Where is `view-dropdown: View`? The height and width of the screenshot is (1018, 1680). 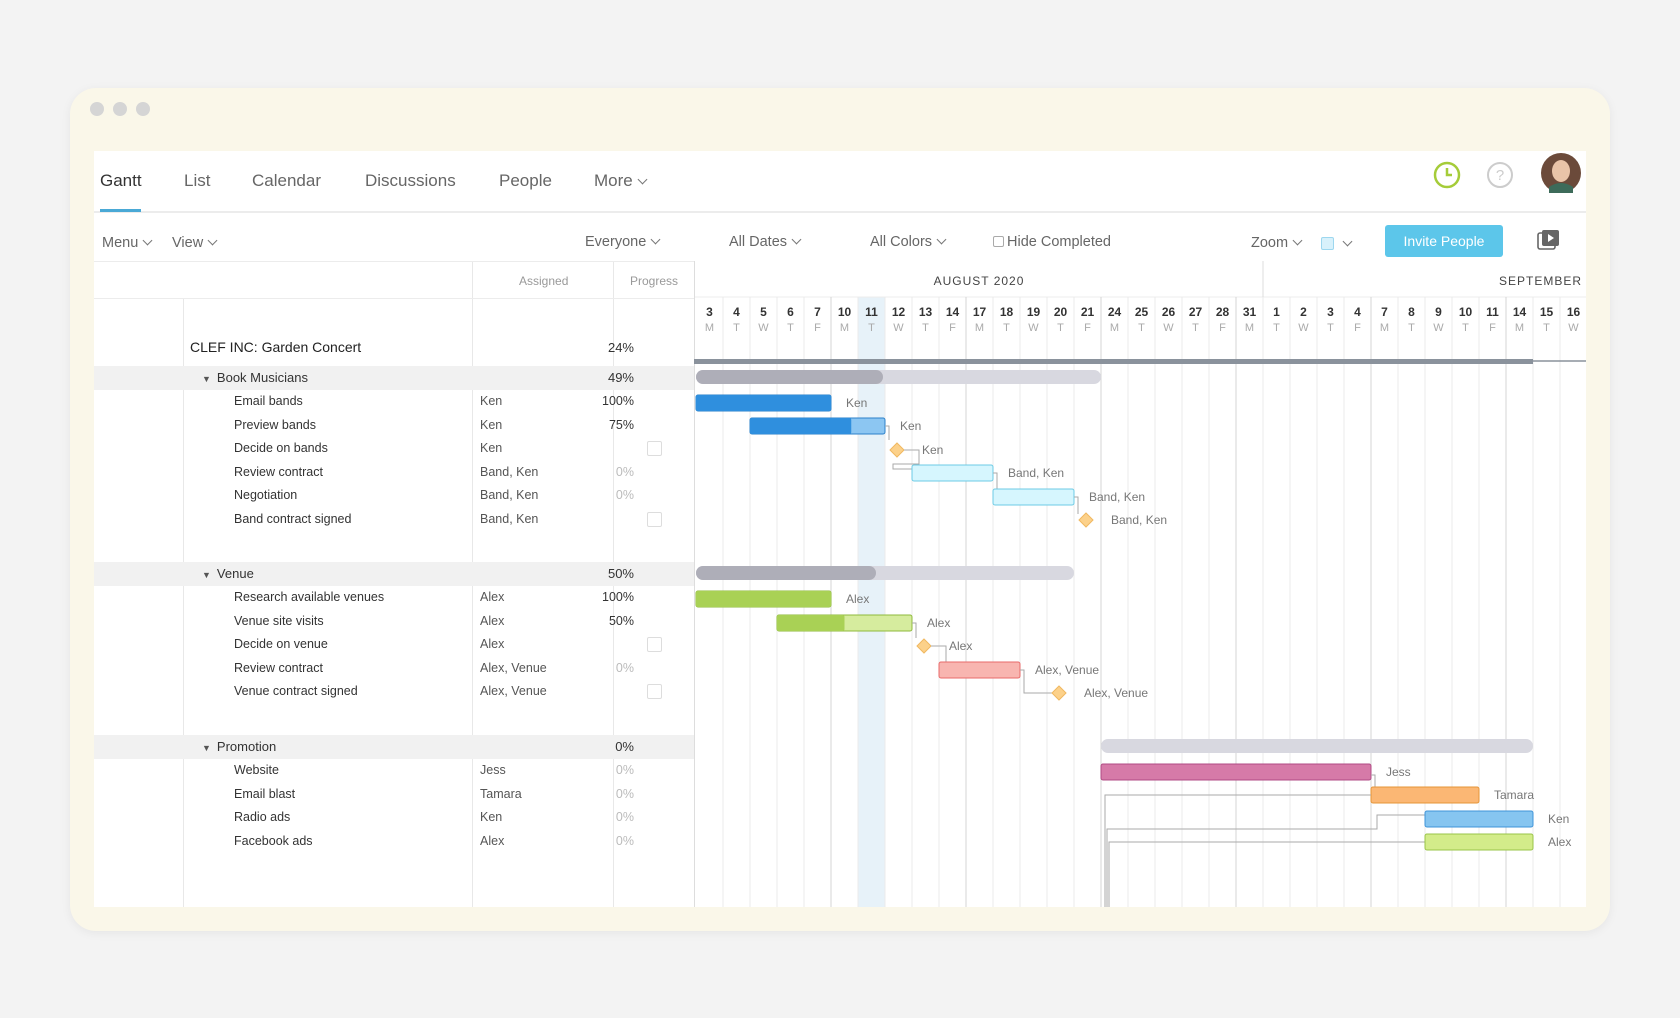 view-dropdown: View is located at coordinates (195, 243).